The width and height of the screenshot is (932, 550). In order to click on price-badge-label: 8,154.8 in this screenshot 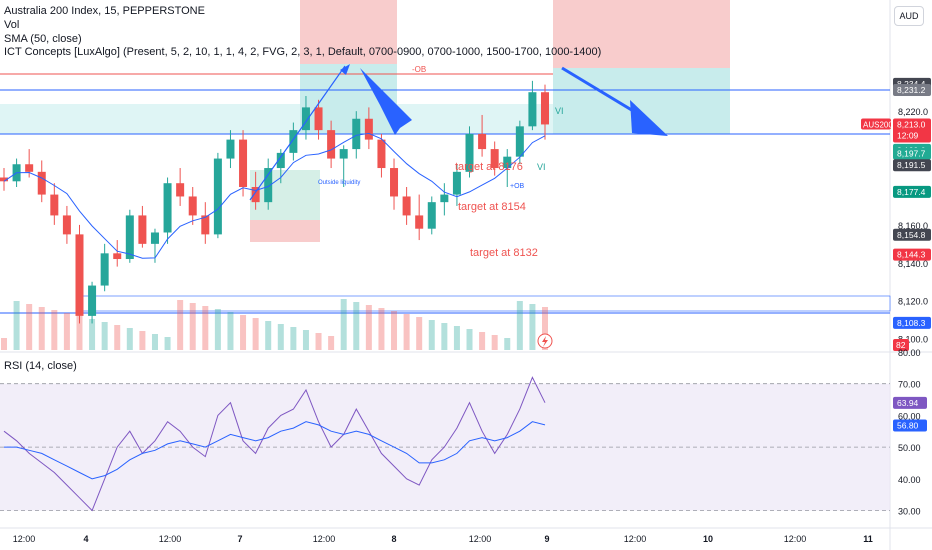, I will do `click(911, 235)`.